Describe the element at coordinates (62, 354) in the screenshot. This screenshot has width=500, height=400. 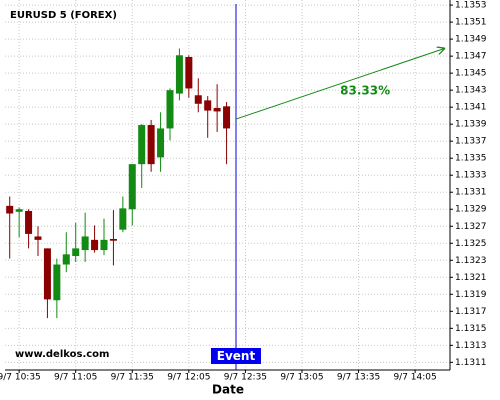
I see `watermark: www.delkos.com` at that location.